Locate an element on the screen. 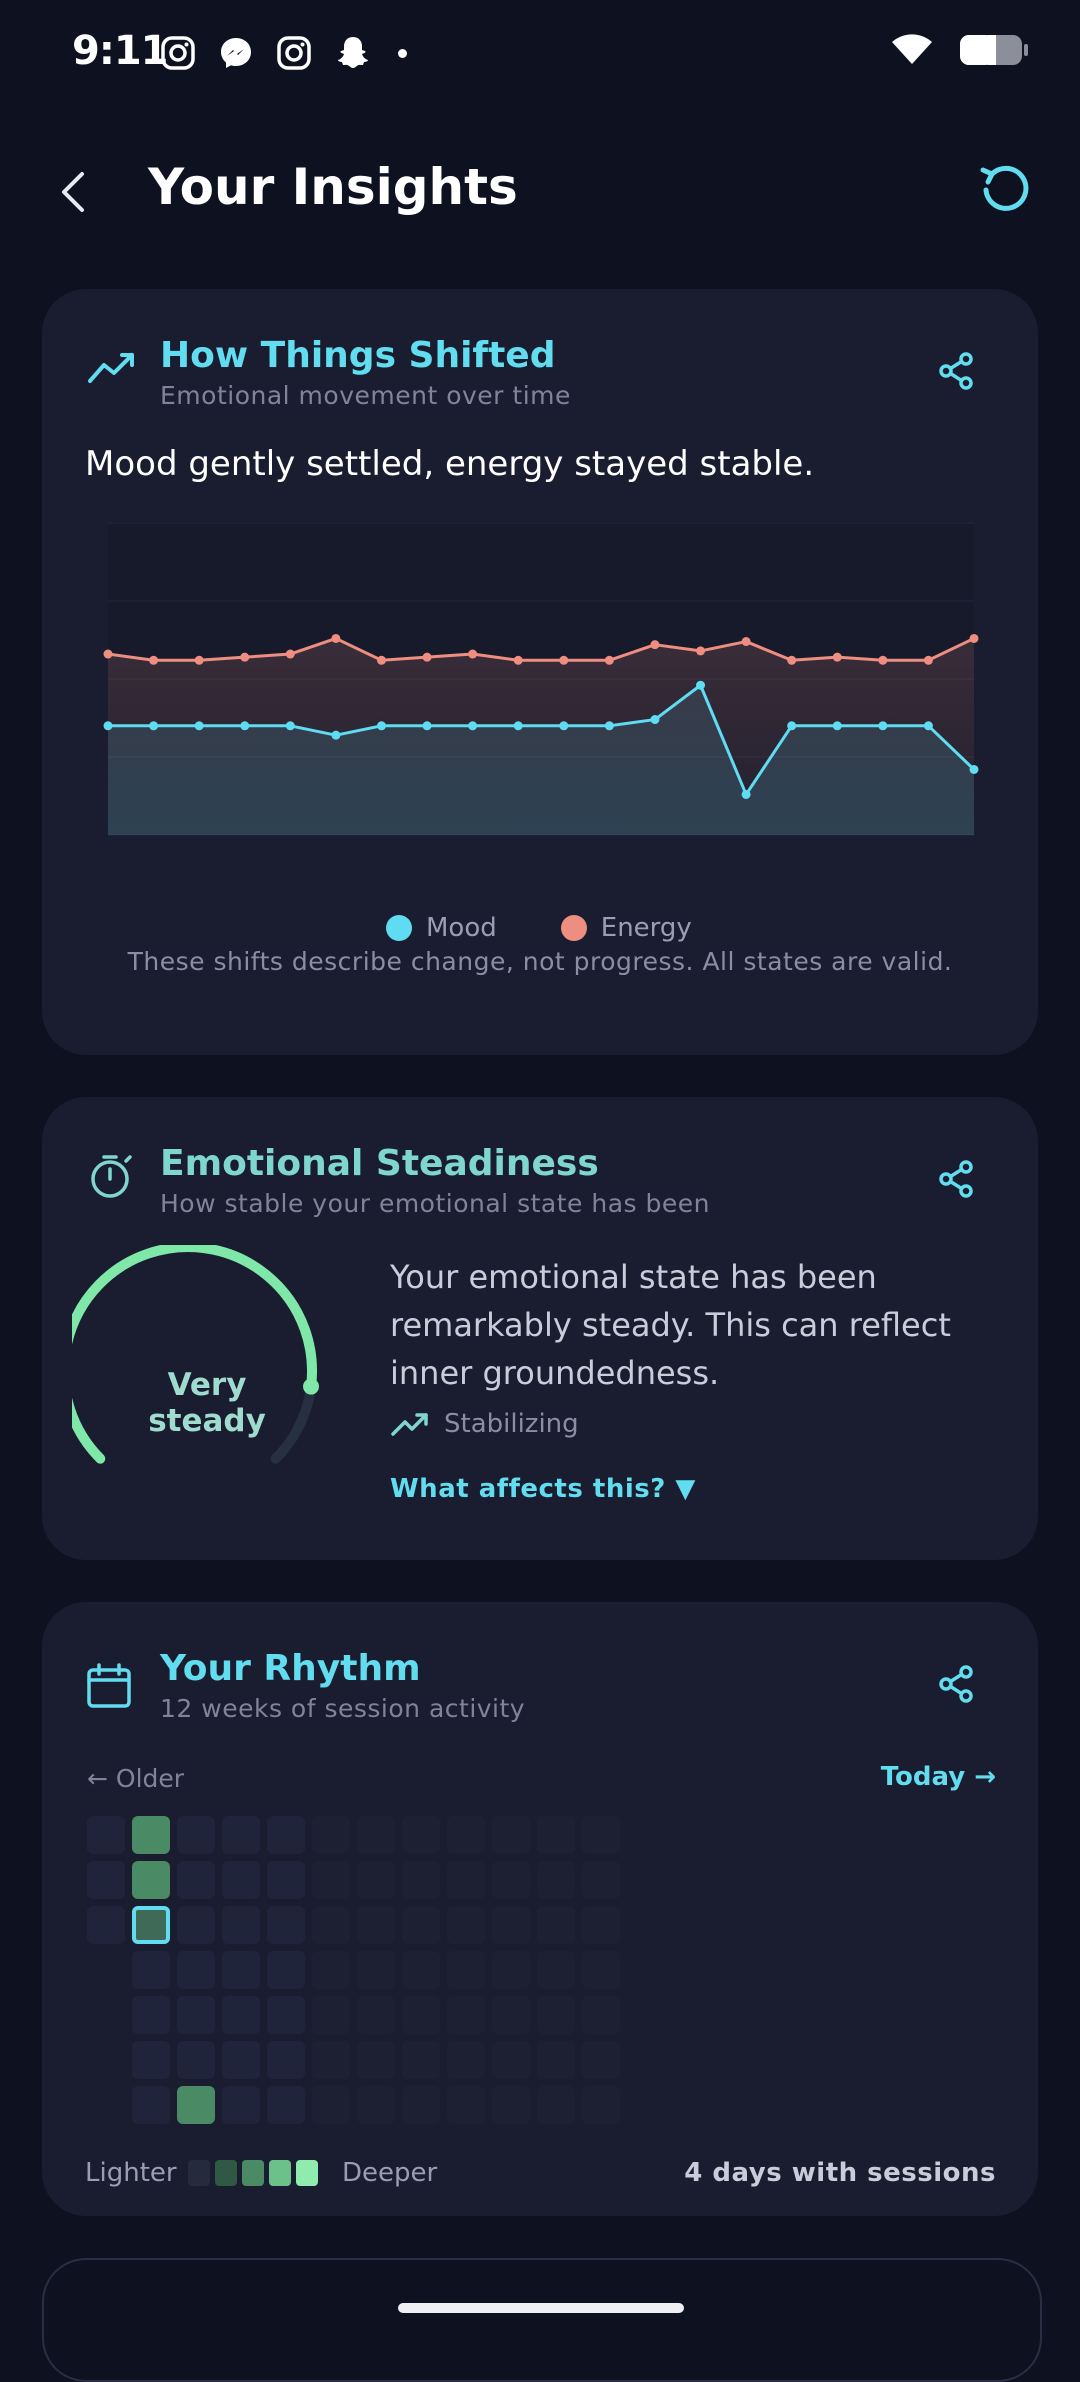 The height and width of the screenshot is (2382, 1080). shifts-title: How Things Shifted is located at coordinates (358, 355).